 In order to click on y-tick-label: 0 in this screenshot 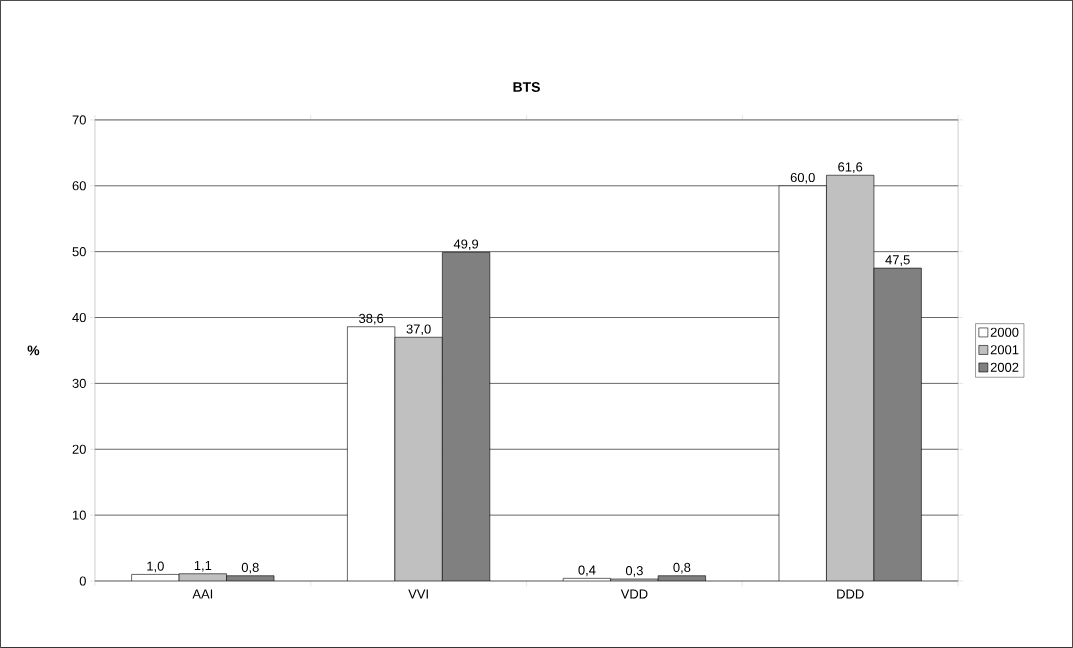, I will do `click(82, 581)`.